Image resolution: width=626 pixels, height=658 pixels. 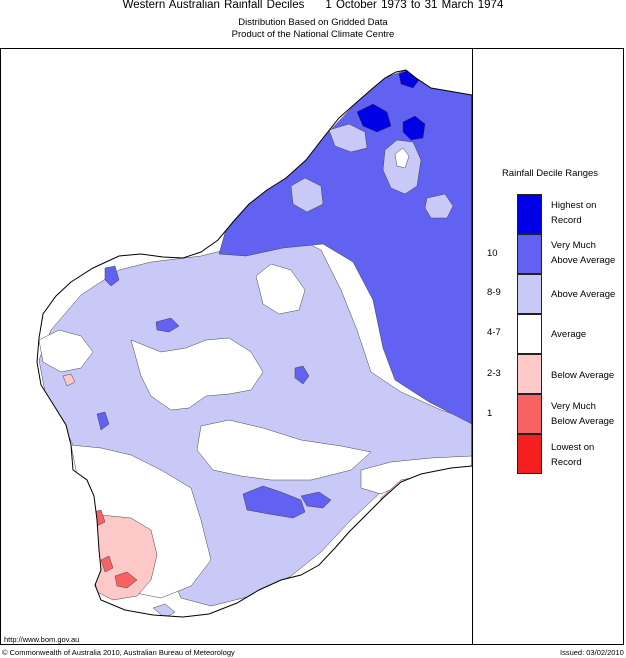 What do you see at coordinates (313, 22) in the screenshot?
I see `subtitle-data-source: Distribution Based on Gridded Data` at bounding box center [313, 22].